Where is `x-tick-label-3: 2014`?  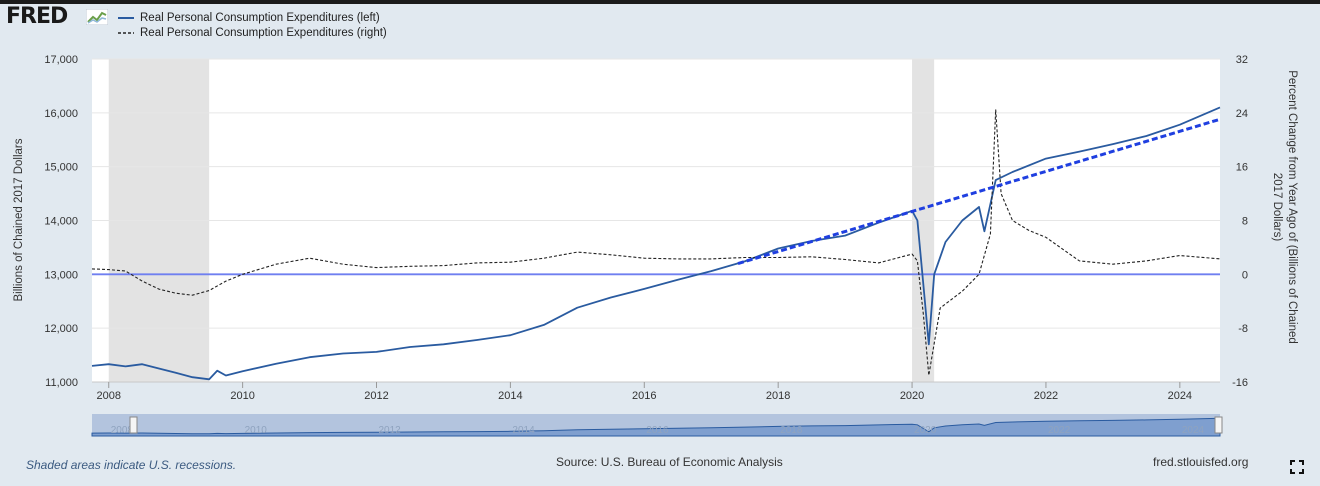 x-tick-label-3: 2014 is located at coordinates (510, 396).